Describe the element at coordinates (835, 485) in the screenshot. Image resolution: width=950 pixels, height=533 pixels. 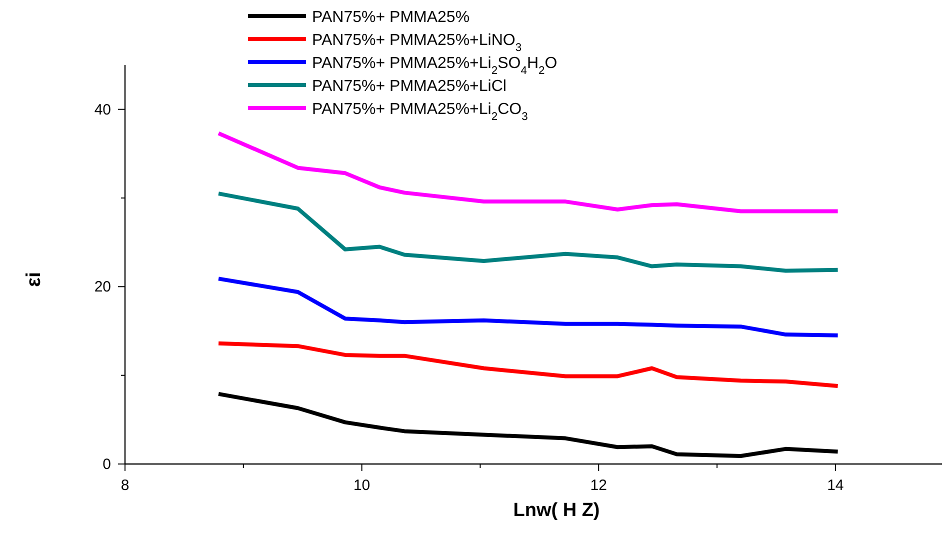
I see `x-tick-label: 14` at that location.